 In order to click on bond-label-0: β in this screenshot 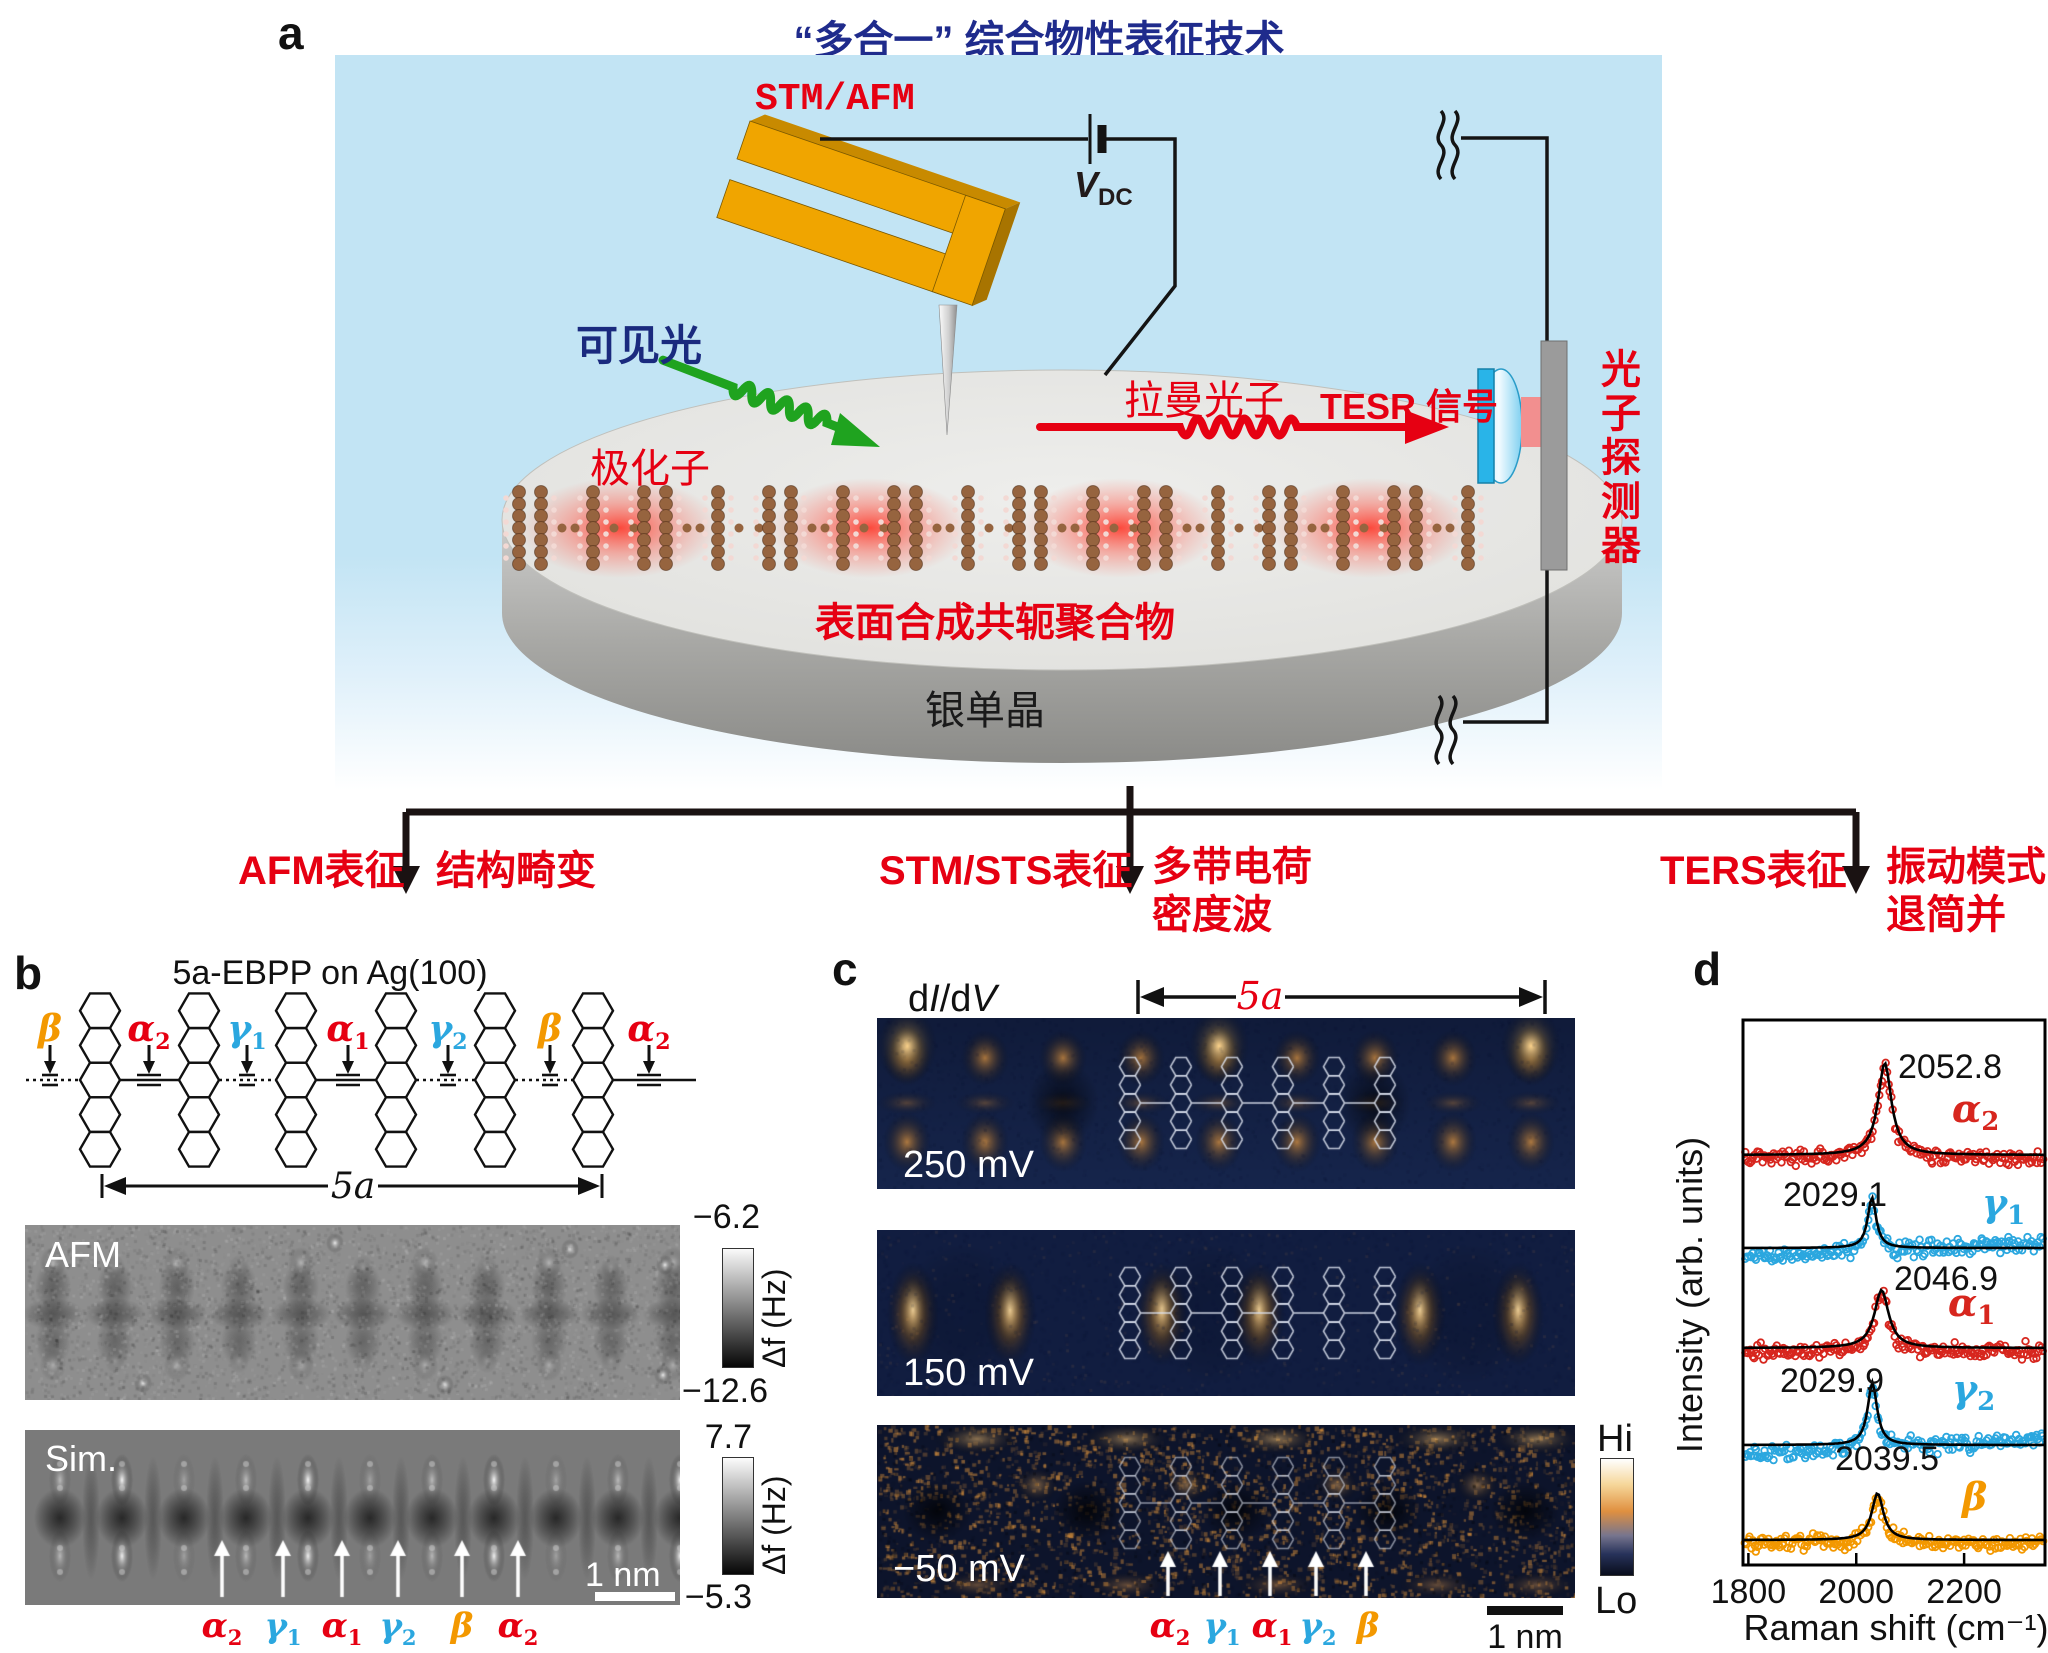, I will do `click(50, 1029)`.